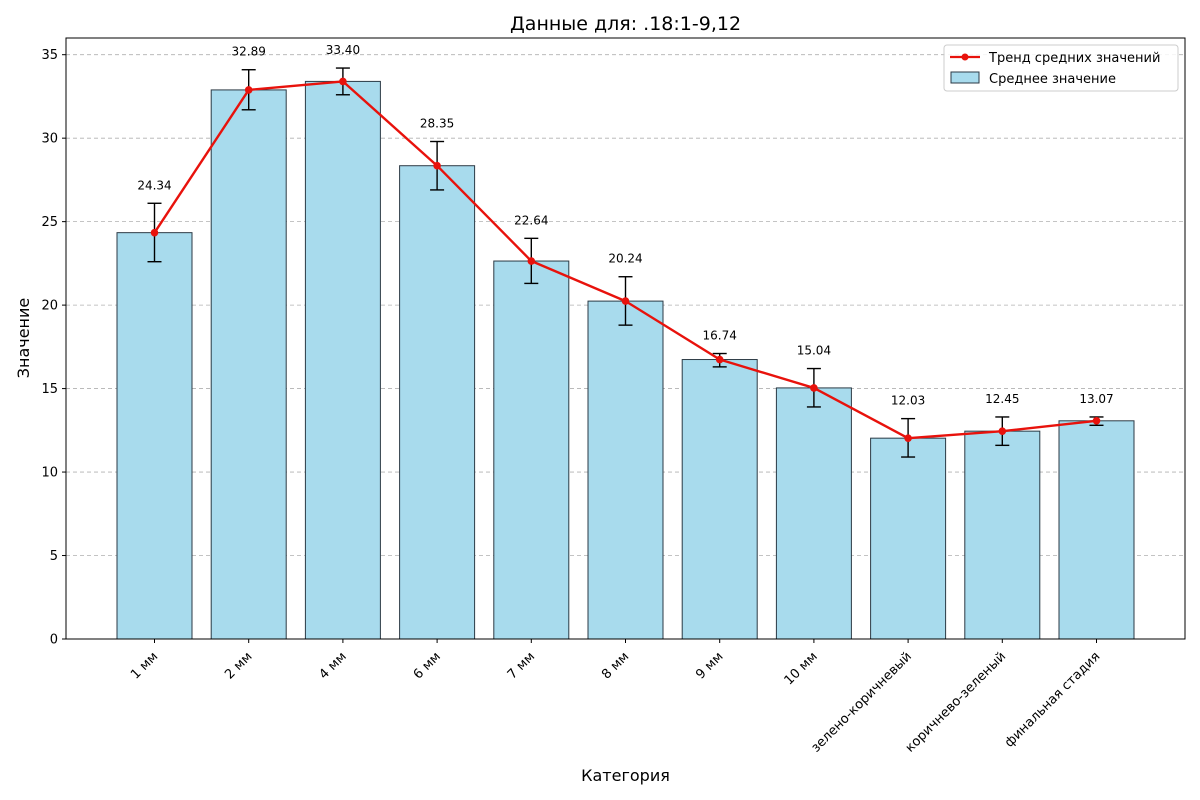  I want to click on legend-line-marker, so click(965, 57).